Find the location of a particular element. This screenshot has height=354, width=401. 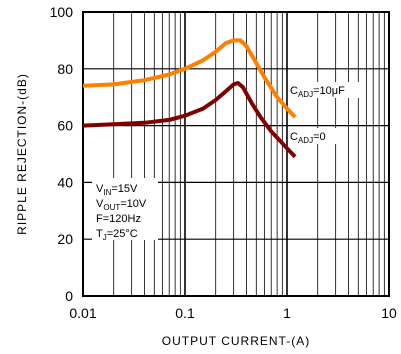

condition-line: VOUT=10V is located at coordinates (121, 205).